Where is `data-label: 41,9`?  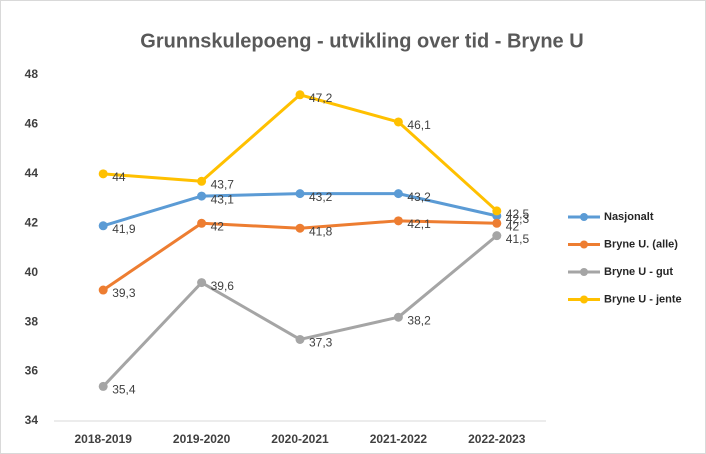
data-label: 41,9 is located at coordinates (124, 229).